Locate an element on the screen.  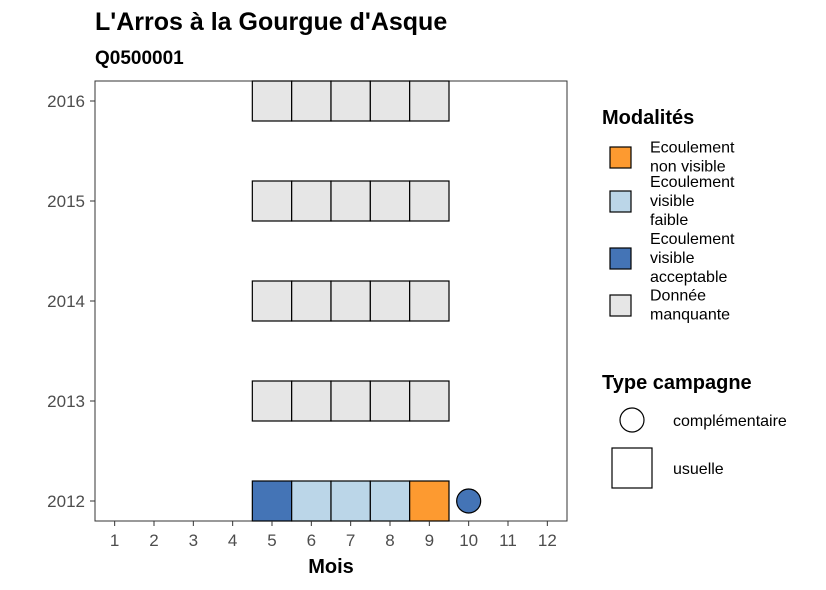
x-tick-label: 11 is located at coordinates (508, 540).